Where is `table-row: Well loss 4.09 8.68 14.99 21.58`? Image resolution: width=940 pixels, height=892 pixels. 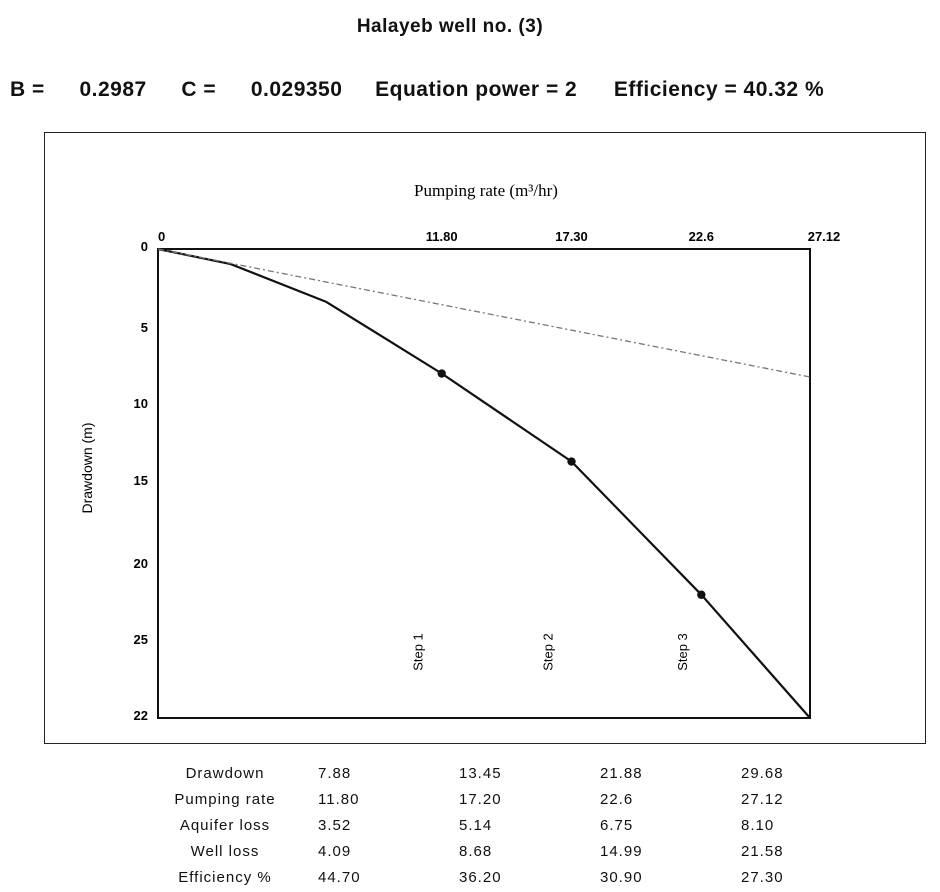
table-row: Well loss 4.09 8.68 14.99 21.58 is located at coordinates (507, 851).